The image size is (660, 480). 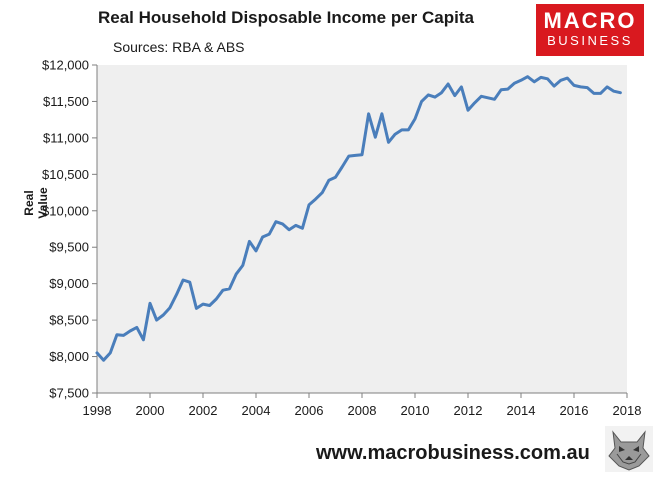 What do you see at coordinates (69, 356) in the screenshot?
I see `y-tick-label: $8,000` at bounding box center [69, 356].